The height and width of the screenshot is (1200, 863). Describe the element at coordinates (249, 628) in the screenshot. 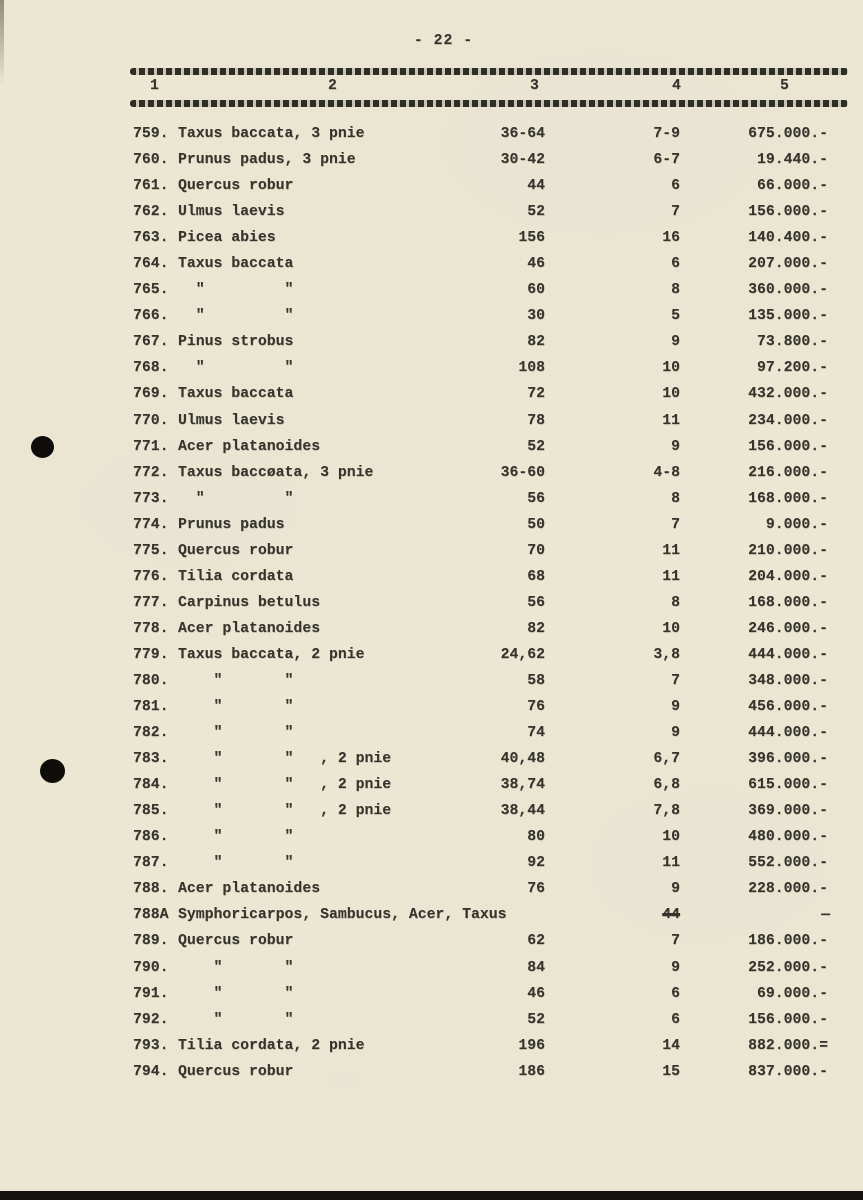

I see `species-name: Acer platanoides` at that location.